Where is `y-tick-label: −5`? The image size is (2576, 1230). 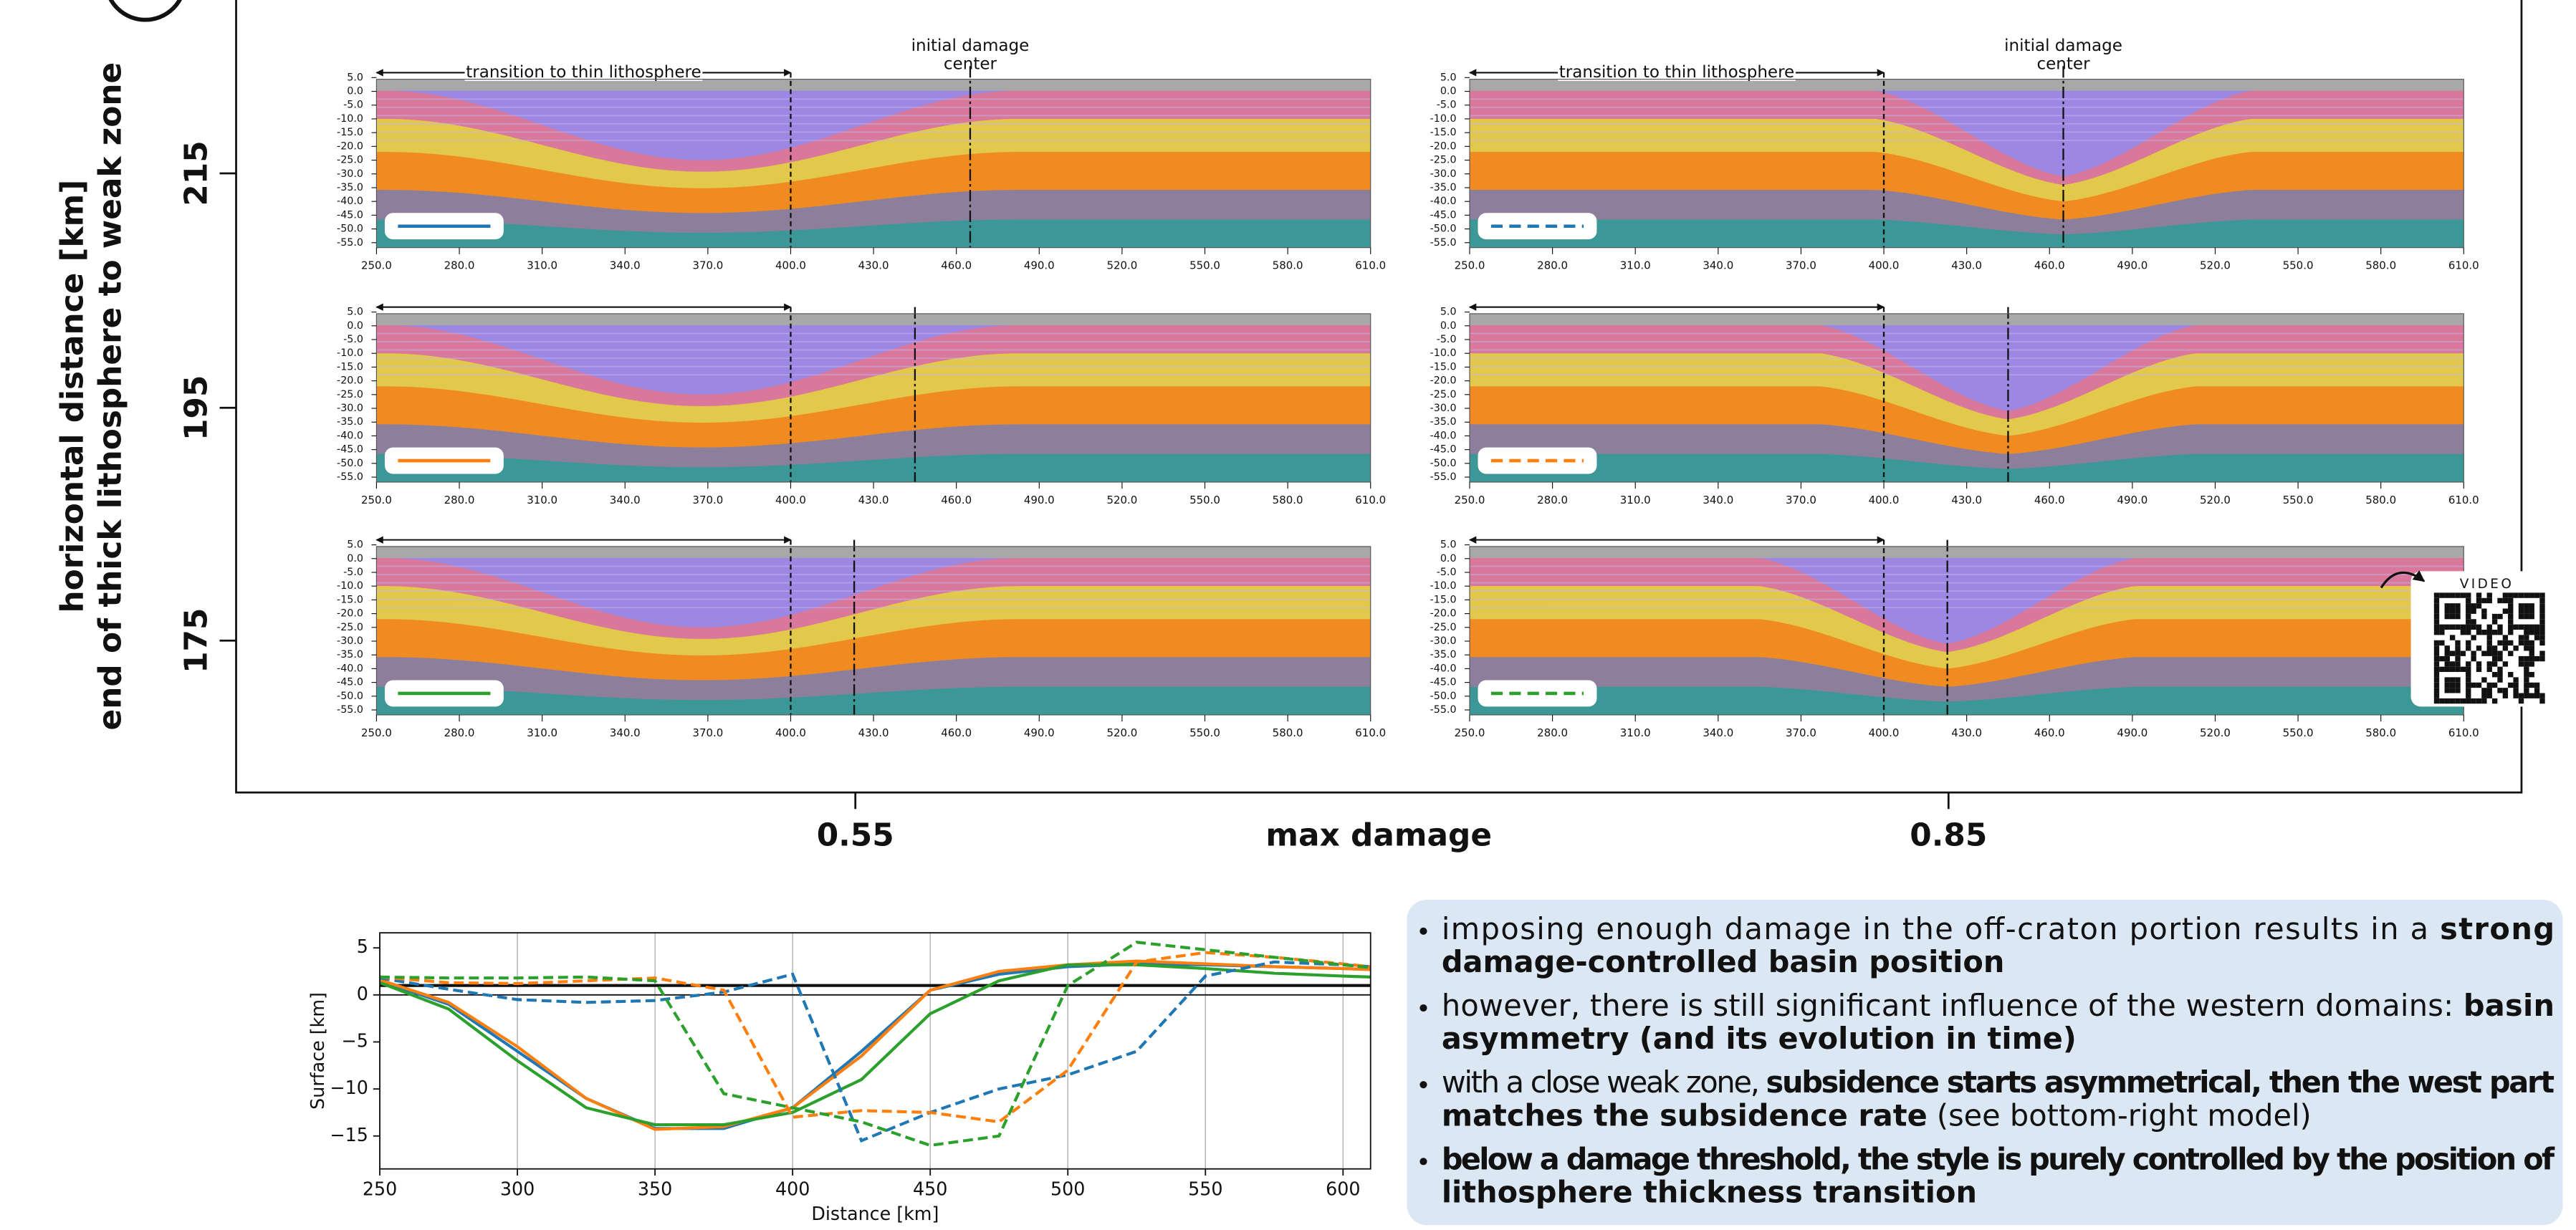
y-tick-label: −5 is located at coordinates (355, 1040).